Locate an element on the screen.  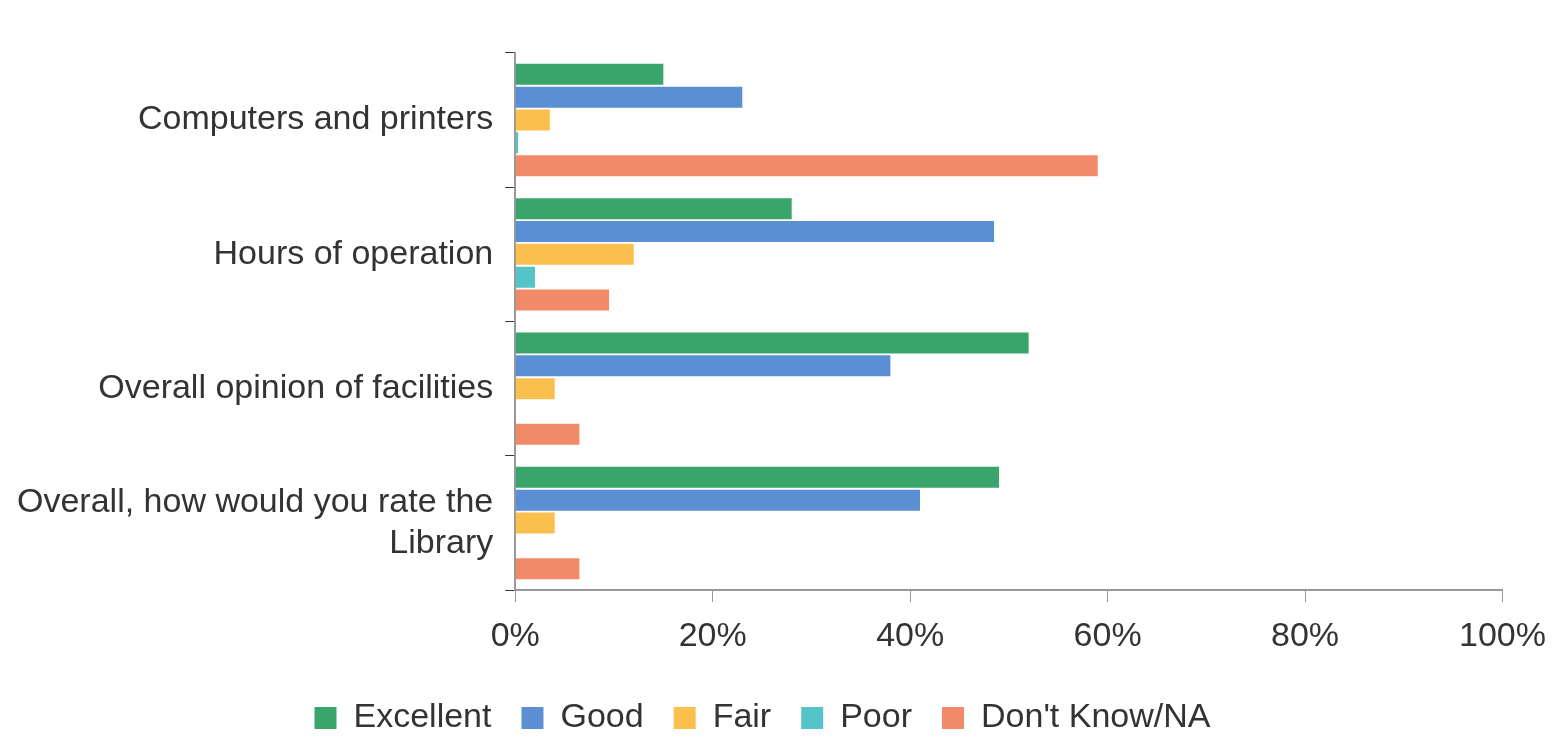
x-tick-label: 60% is located at coordinates (1107, 633).